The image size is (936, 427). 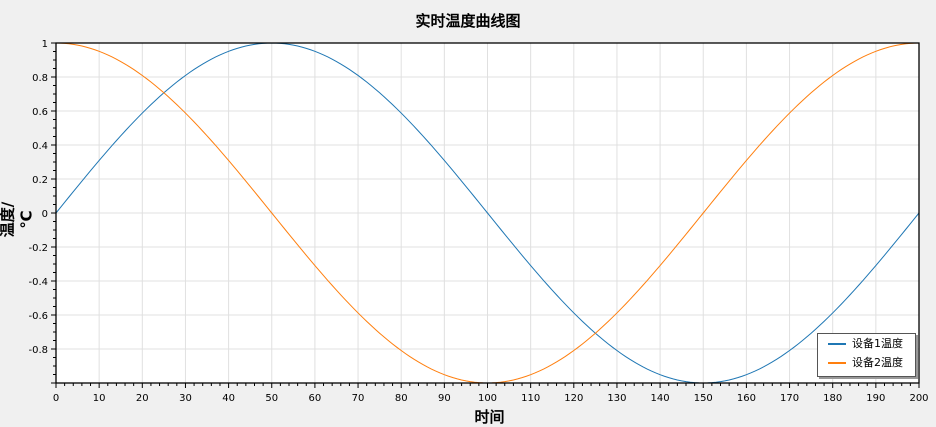 I want to click on chart-title: 实时温度曲线图, so click(x=468, y=21).